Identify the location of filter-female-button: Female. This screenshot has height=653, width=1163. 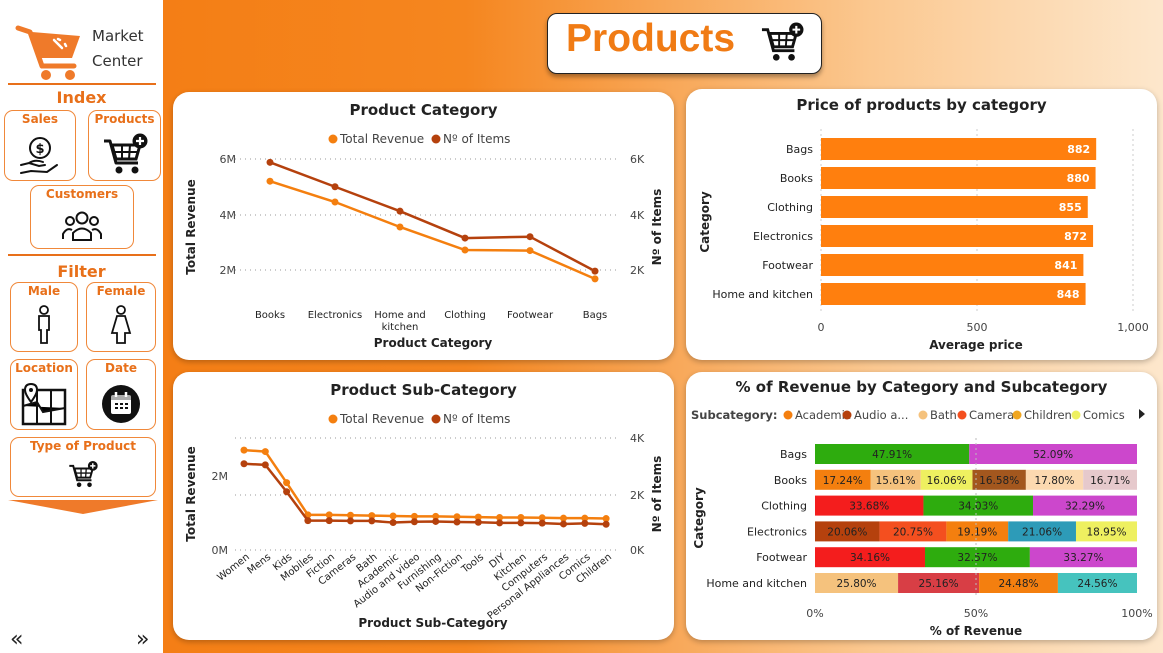
(121, 317).